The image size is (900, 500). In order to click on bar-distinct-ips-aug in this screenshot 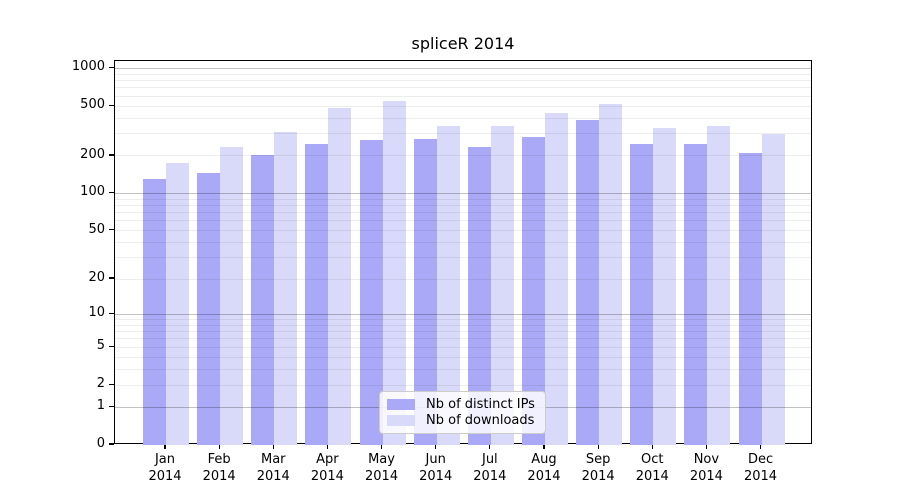, I will do `click(533, 290)`.